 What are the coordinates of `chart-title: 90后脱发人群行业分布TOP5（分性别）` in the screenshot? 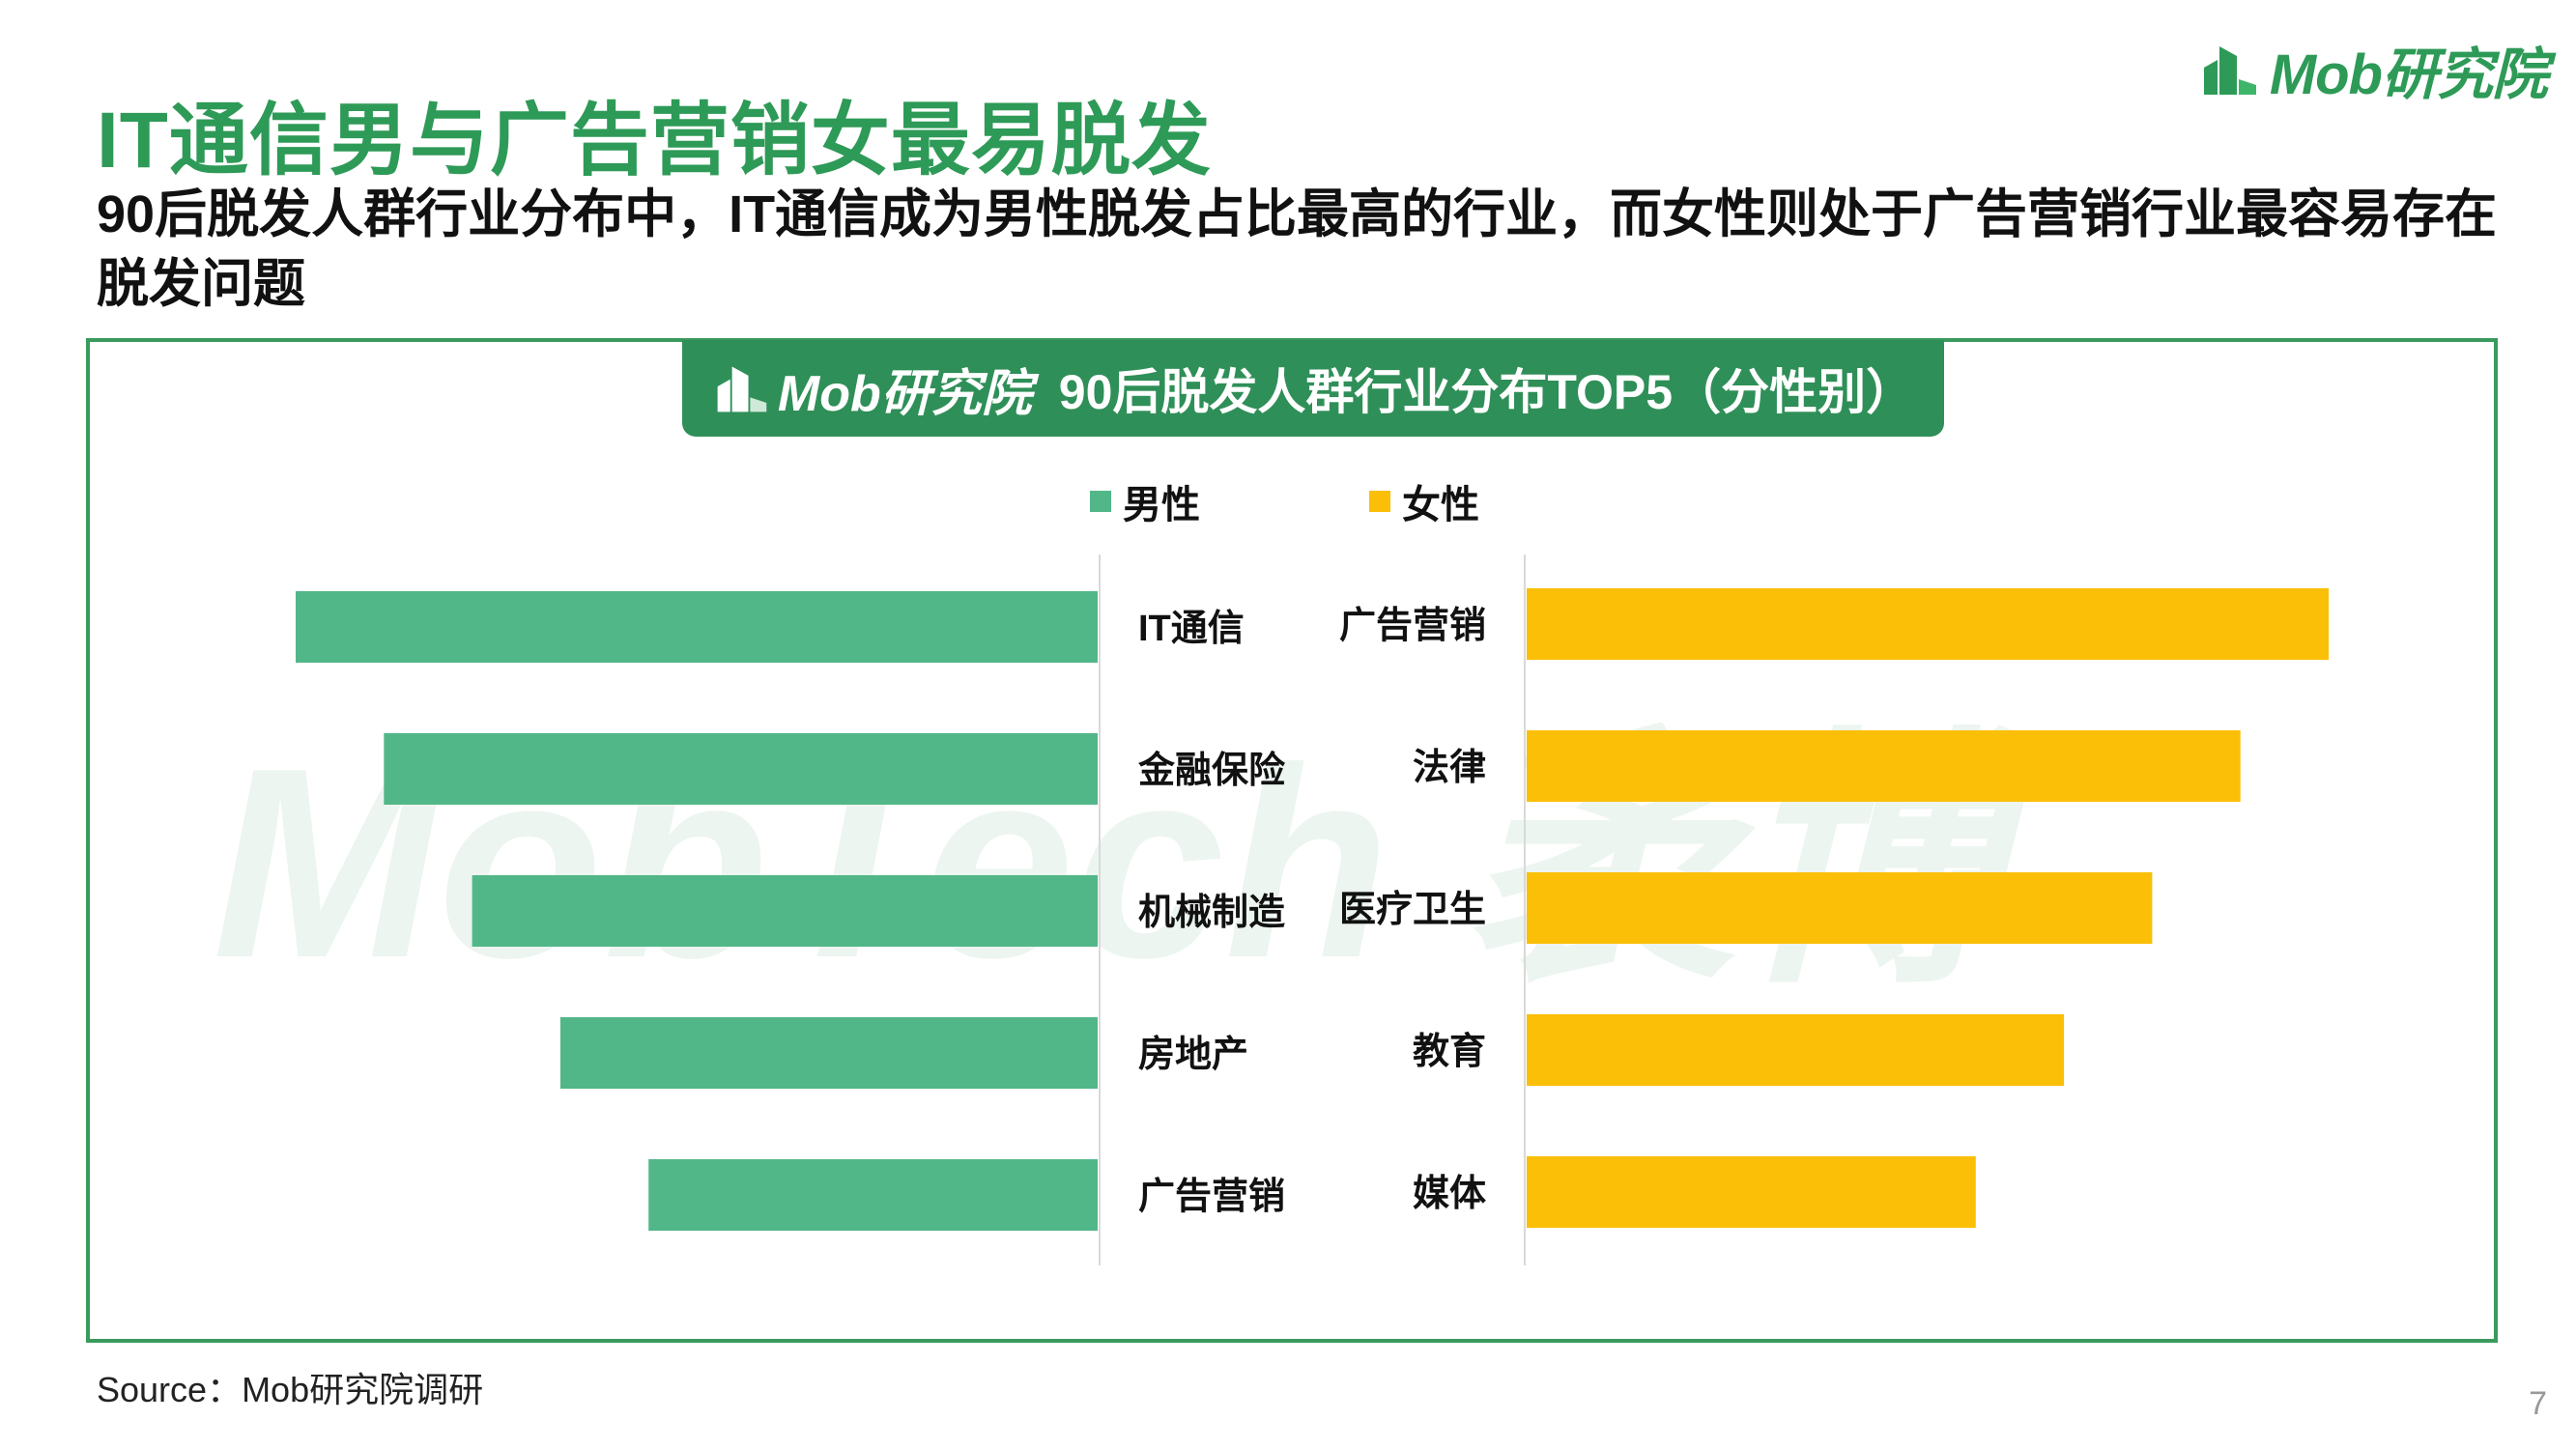 It's located at (1487, 392).